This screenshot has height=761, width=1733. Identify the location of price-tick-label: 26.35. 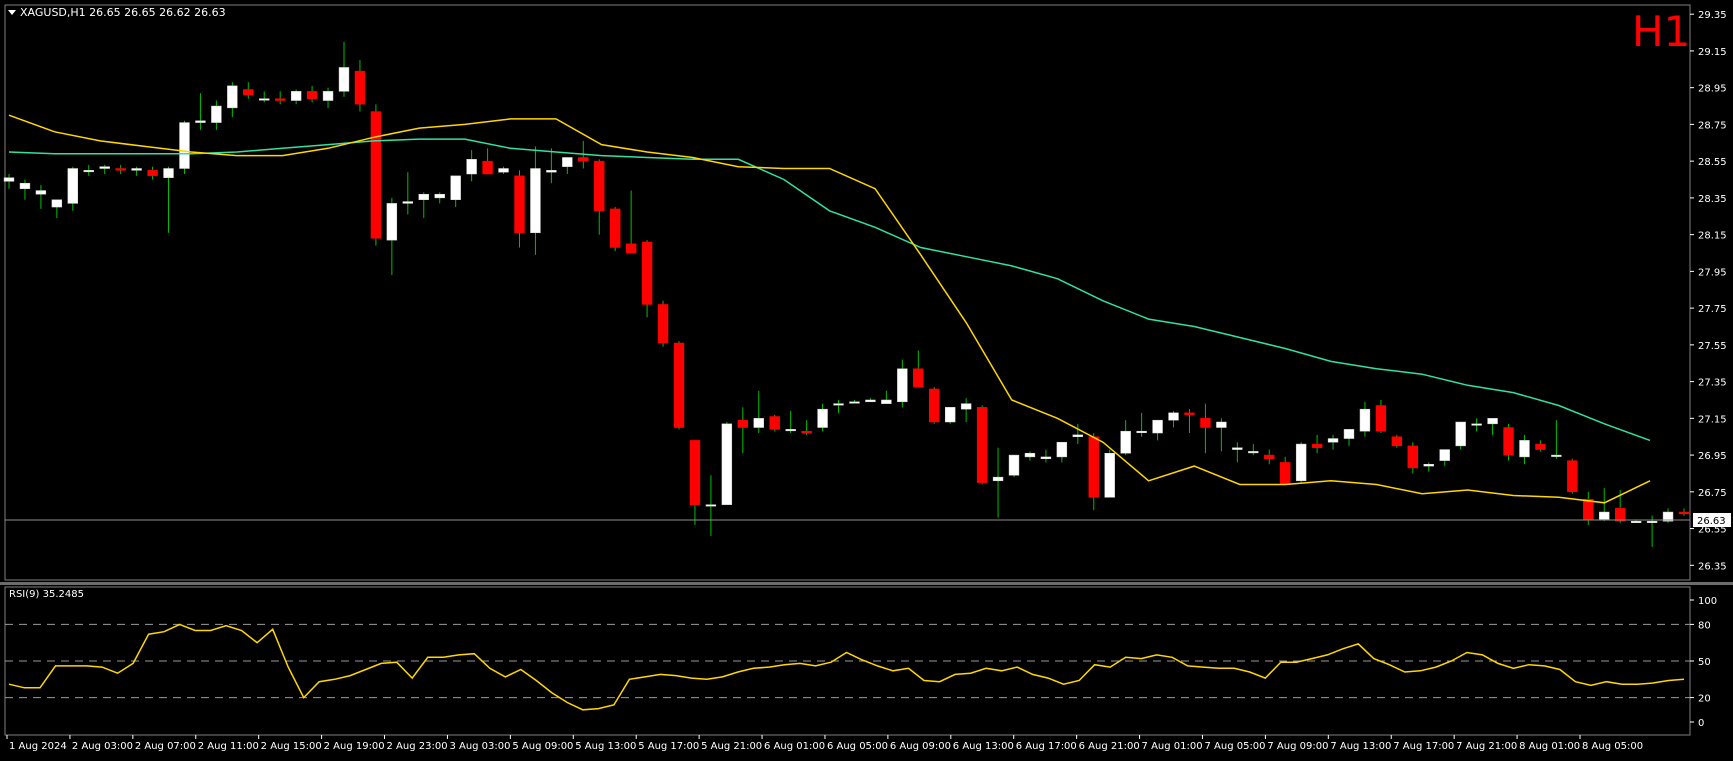
(1712, 566).